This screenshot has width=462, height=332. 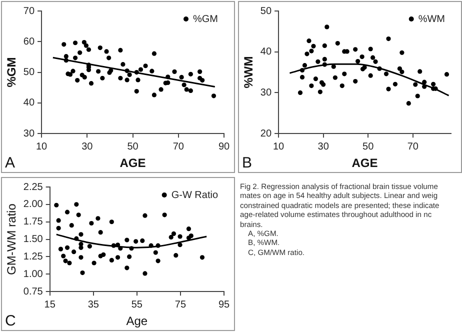 I want to click on x-tick-label: 90, so click(x=224, y=146).